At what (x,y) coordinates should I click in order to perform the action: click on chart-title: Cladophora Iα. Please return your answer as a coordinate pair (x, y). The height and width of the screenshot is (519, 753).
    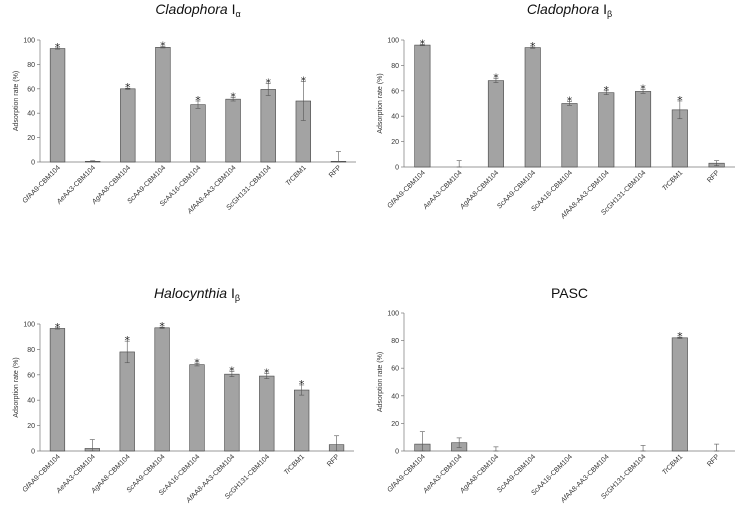
    Looking at the image, I should click on (197, 10).